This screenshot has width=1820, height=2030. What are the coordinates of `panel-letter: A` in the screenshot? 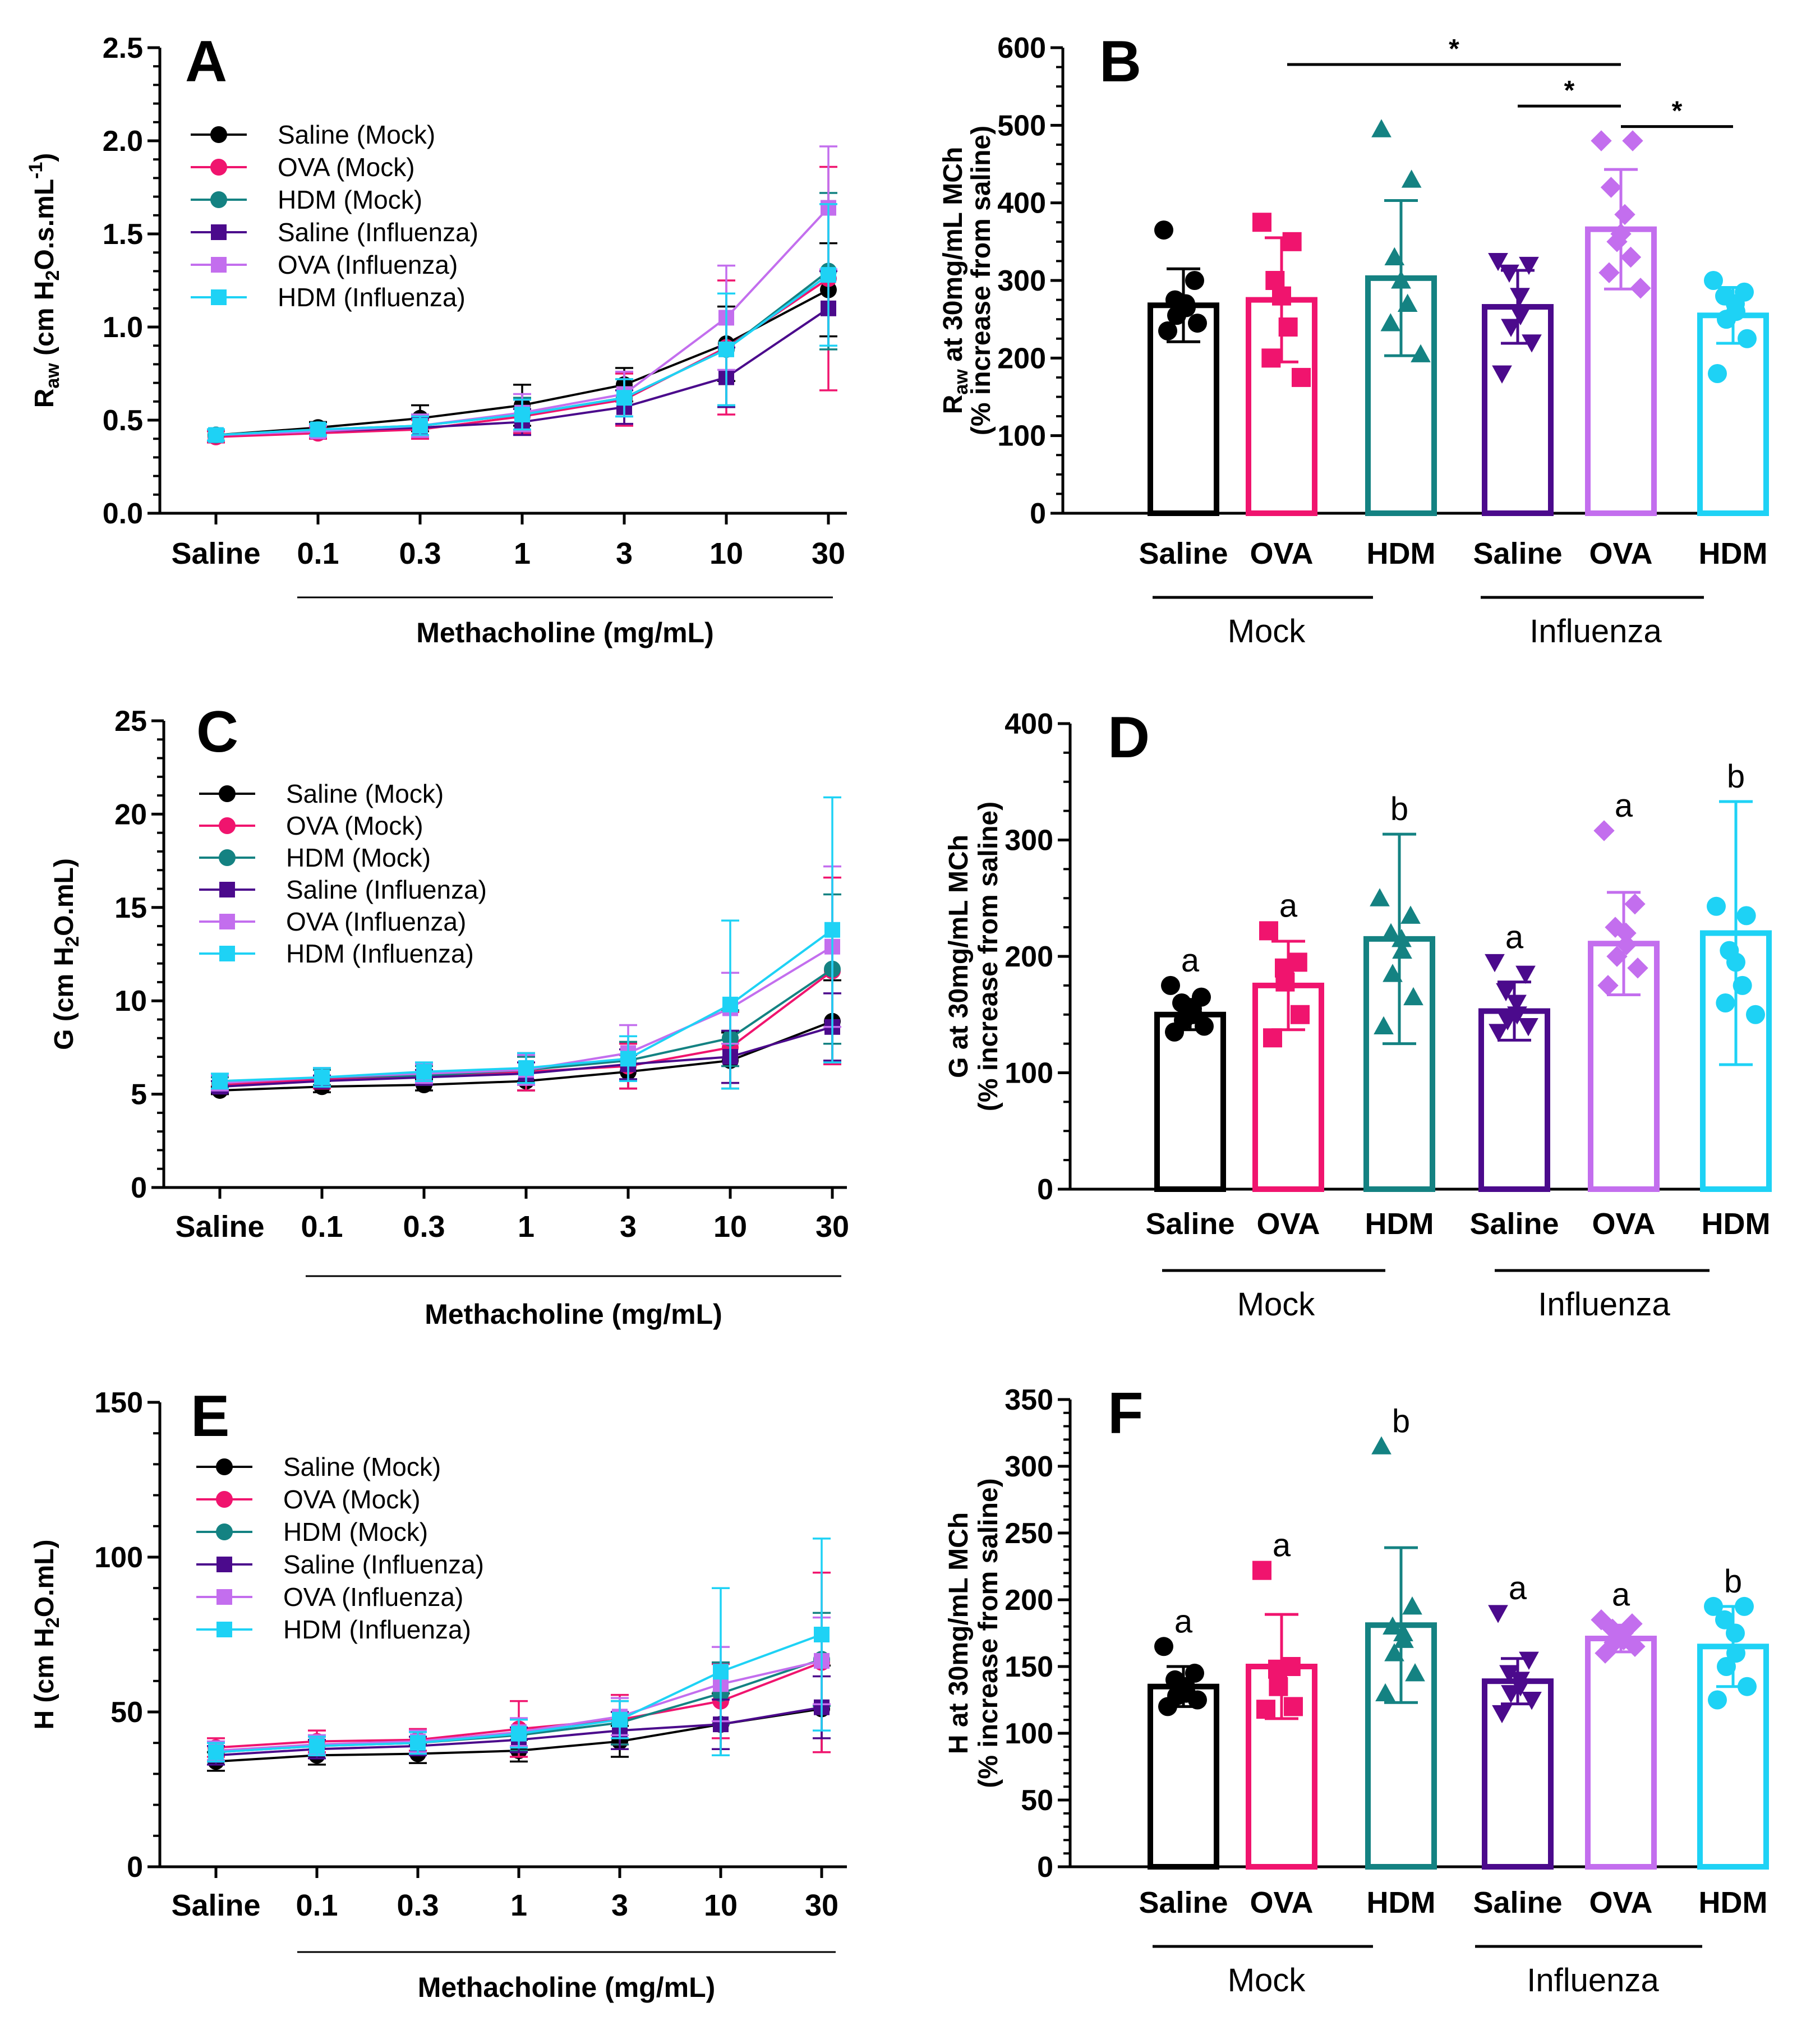 It's located at (206, 61).